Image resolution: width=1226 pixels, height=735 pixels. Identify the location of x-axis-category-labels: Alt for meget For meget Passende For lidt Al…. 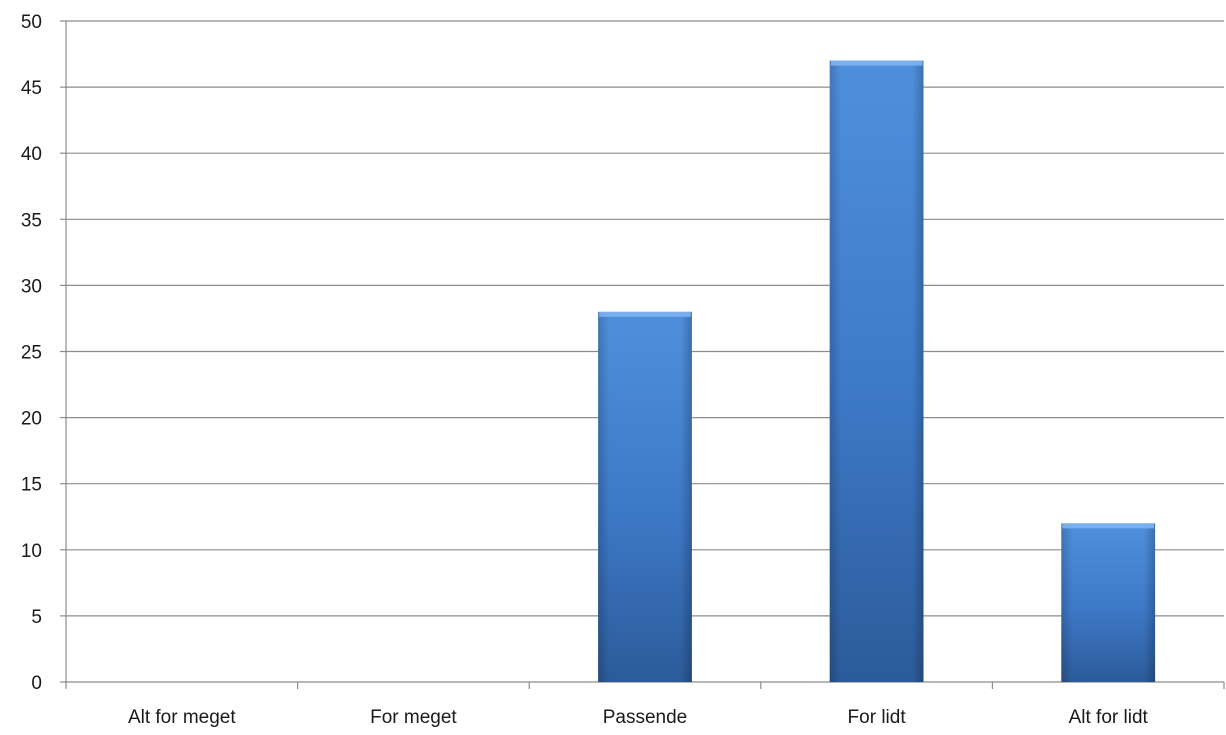
(638, 717).